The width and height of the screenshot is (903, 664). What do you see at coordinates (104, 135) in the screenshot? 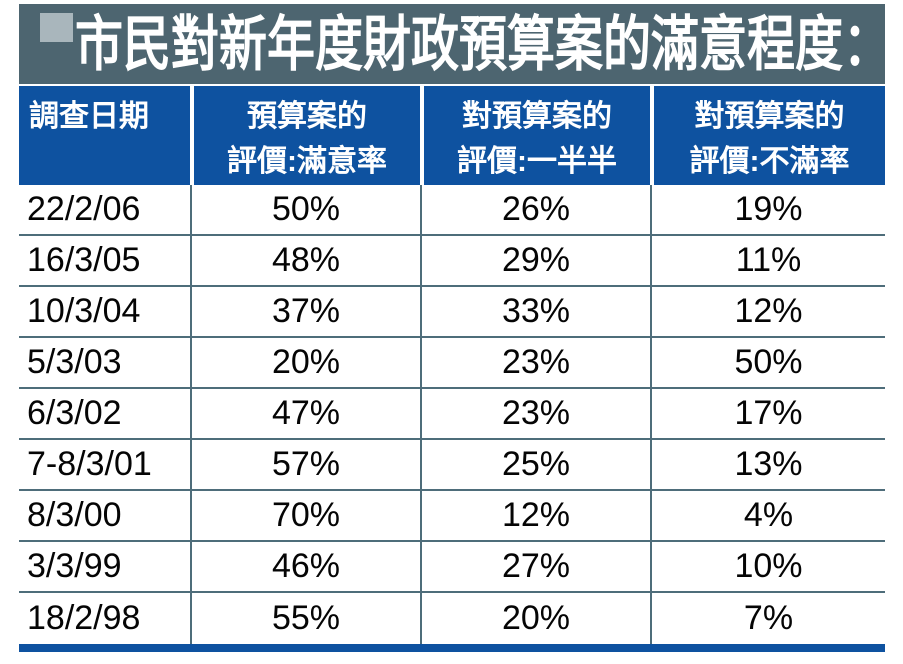
I see `header-cell-survey-date: 調查日期` at bounding box center [104, 135].